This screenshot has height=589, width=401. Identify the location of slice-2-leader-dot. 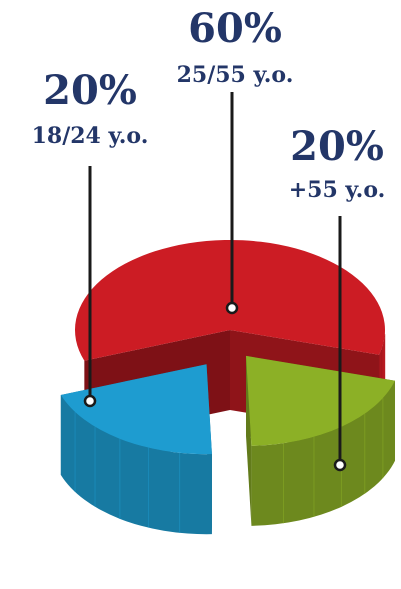
(90, 401).